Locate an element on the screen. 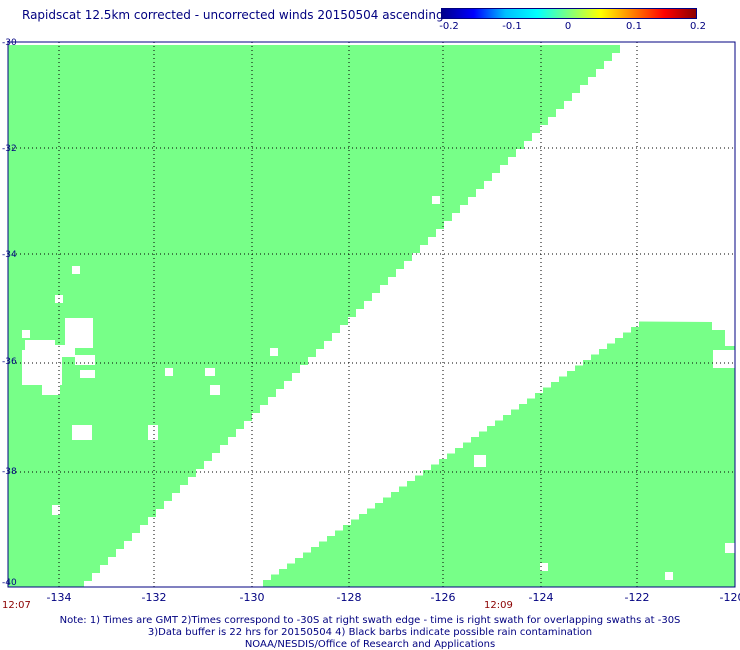  lon-label-132: -132 is located at coordinates (154, 597).